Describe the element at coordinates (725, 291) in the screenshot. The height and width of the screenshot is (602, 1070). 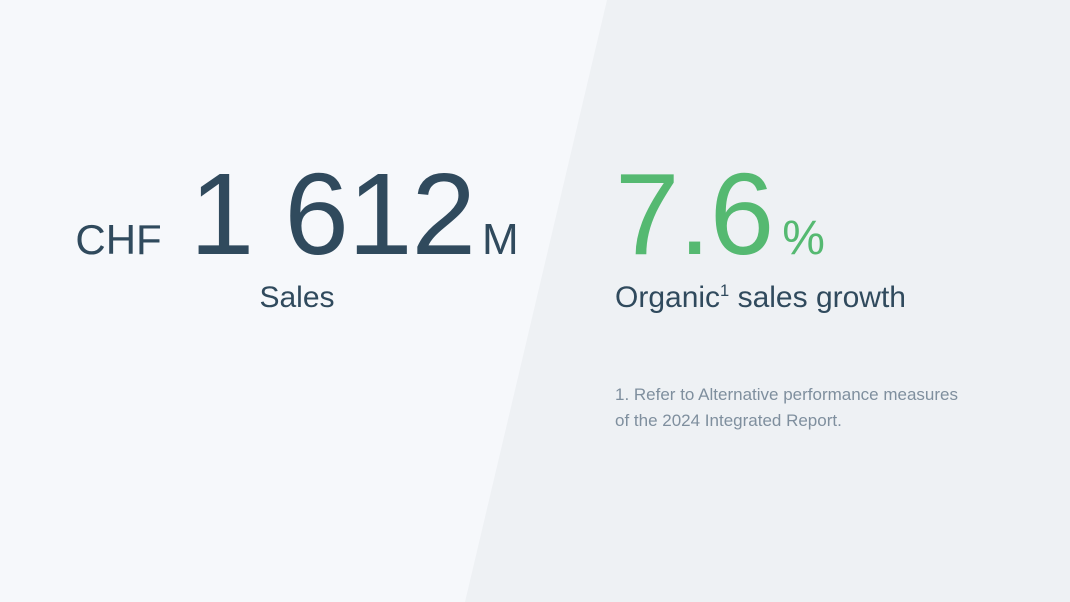
I see `growth-label-superscript: 1` at that location.